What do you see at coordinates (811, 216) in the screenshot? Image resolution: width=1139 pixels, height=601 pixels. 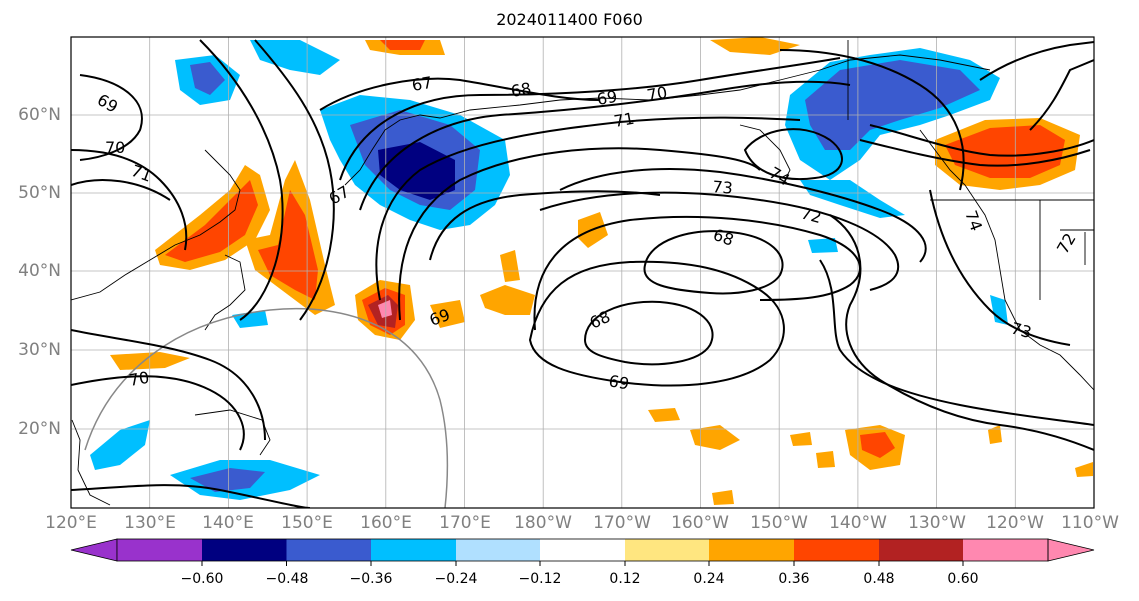 I see `contour-label: 72` at bounding box center [811, 216].